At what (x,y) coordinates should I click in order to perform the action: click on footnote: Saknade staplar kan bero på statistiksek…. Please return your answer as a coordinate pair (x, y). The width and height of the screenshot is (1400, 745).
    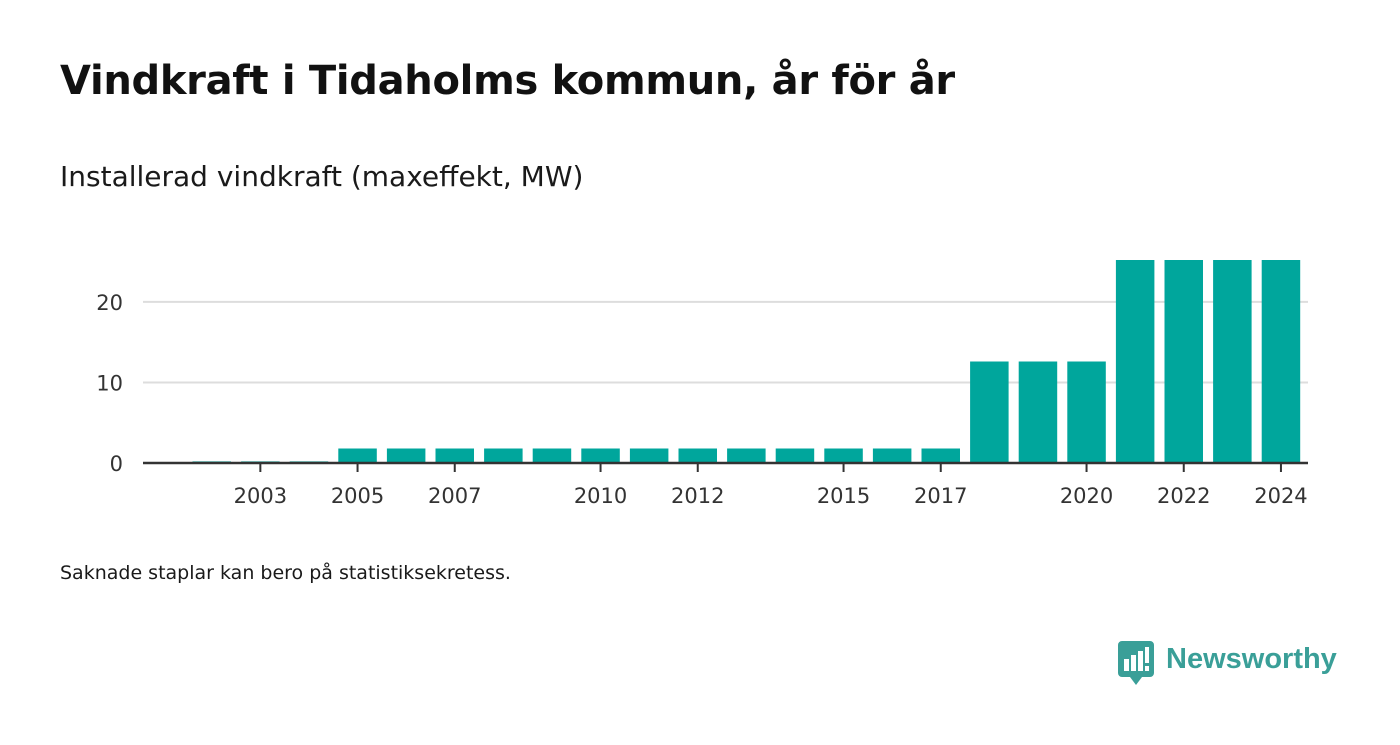
    Looking at the image, I should click on (285, 573).